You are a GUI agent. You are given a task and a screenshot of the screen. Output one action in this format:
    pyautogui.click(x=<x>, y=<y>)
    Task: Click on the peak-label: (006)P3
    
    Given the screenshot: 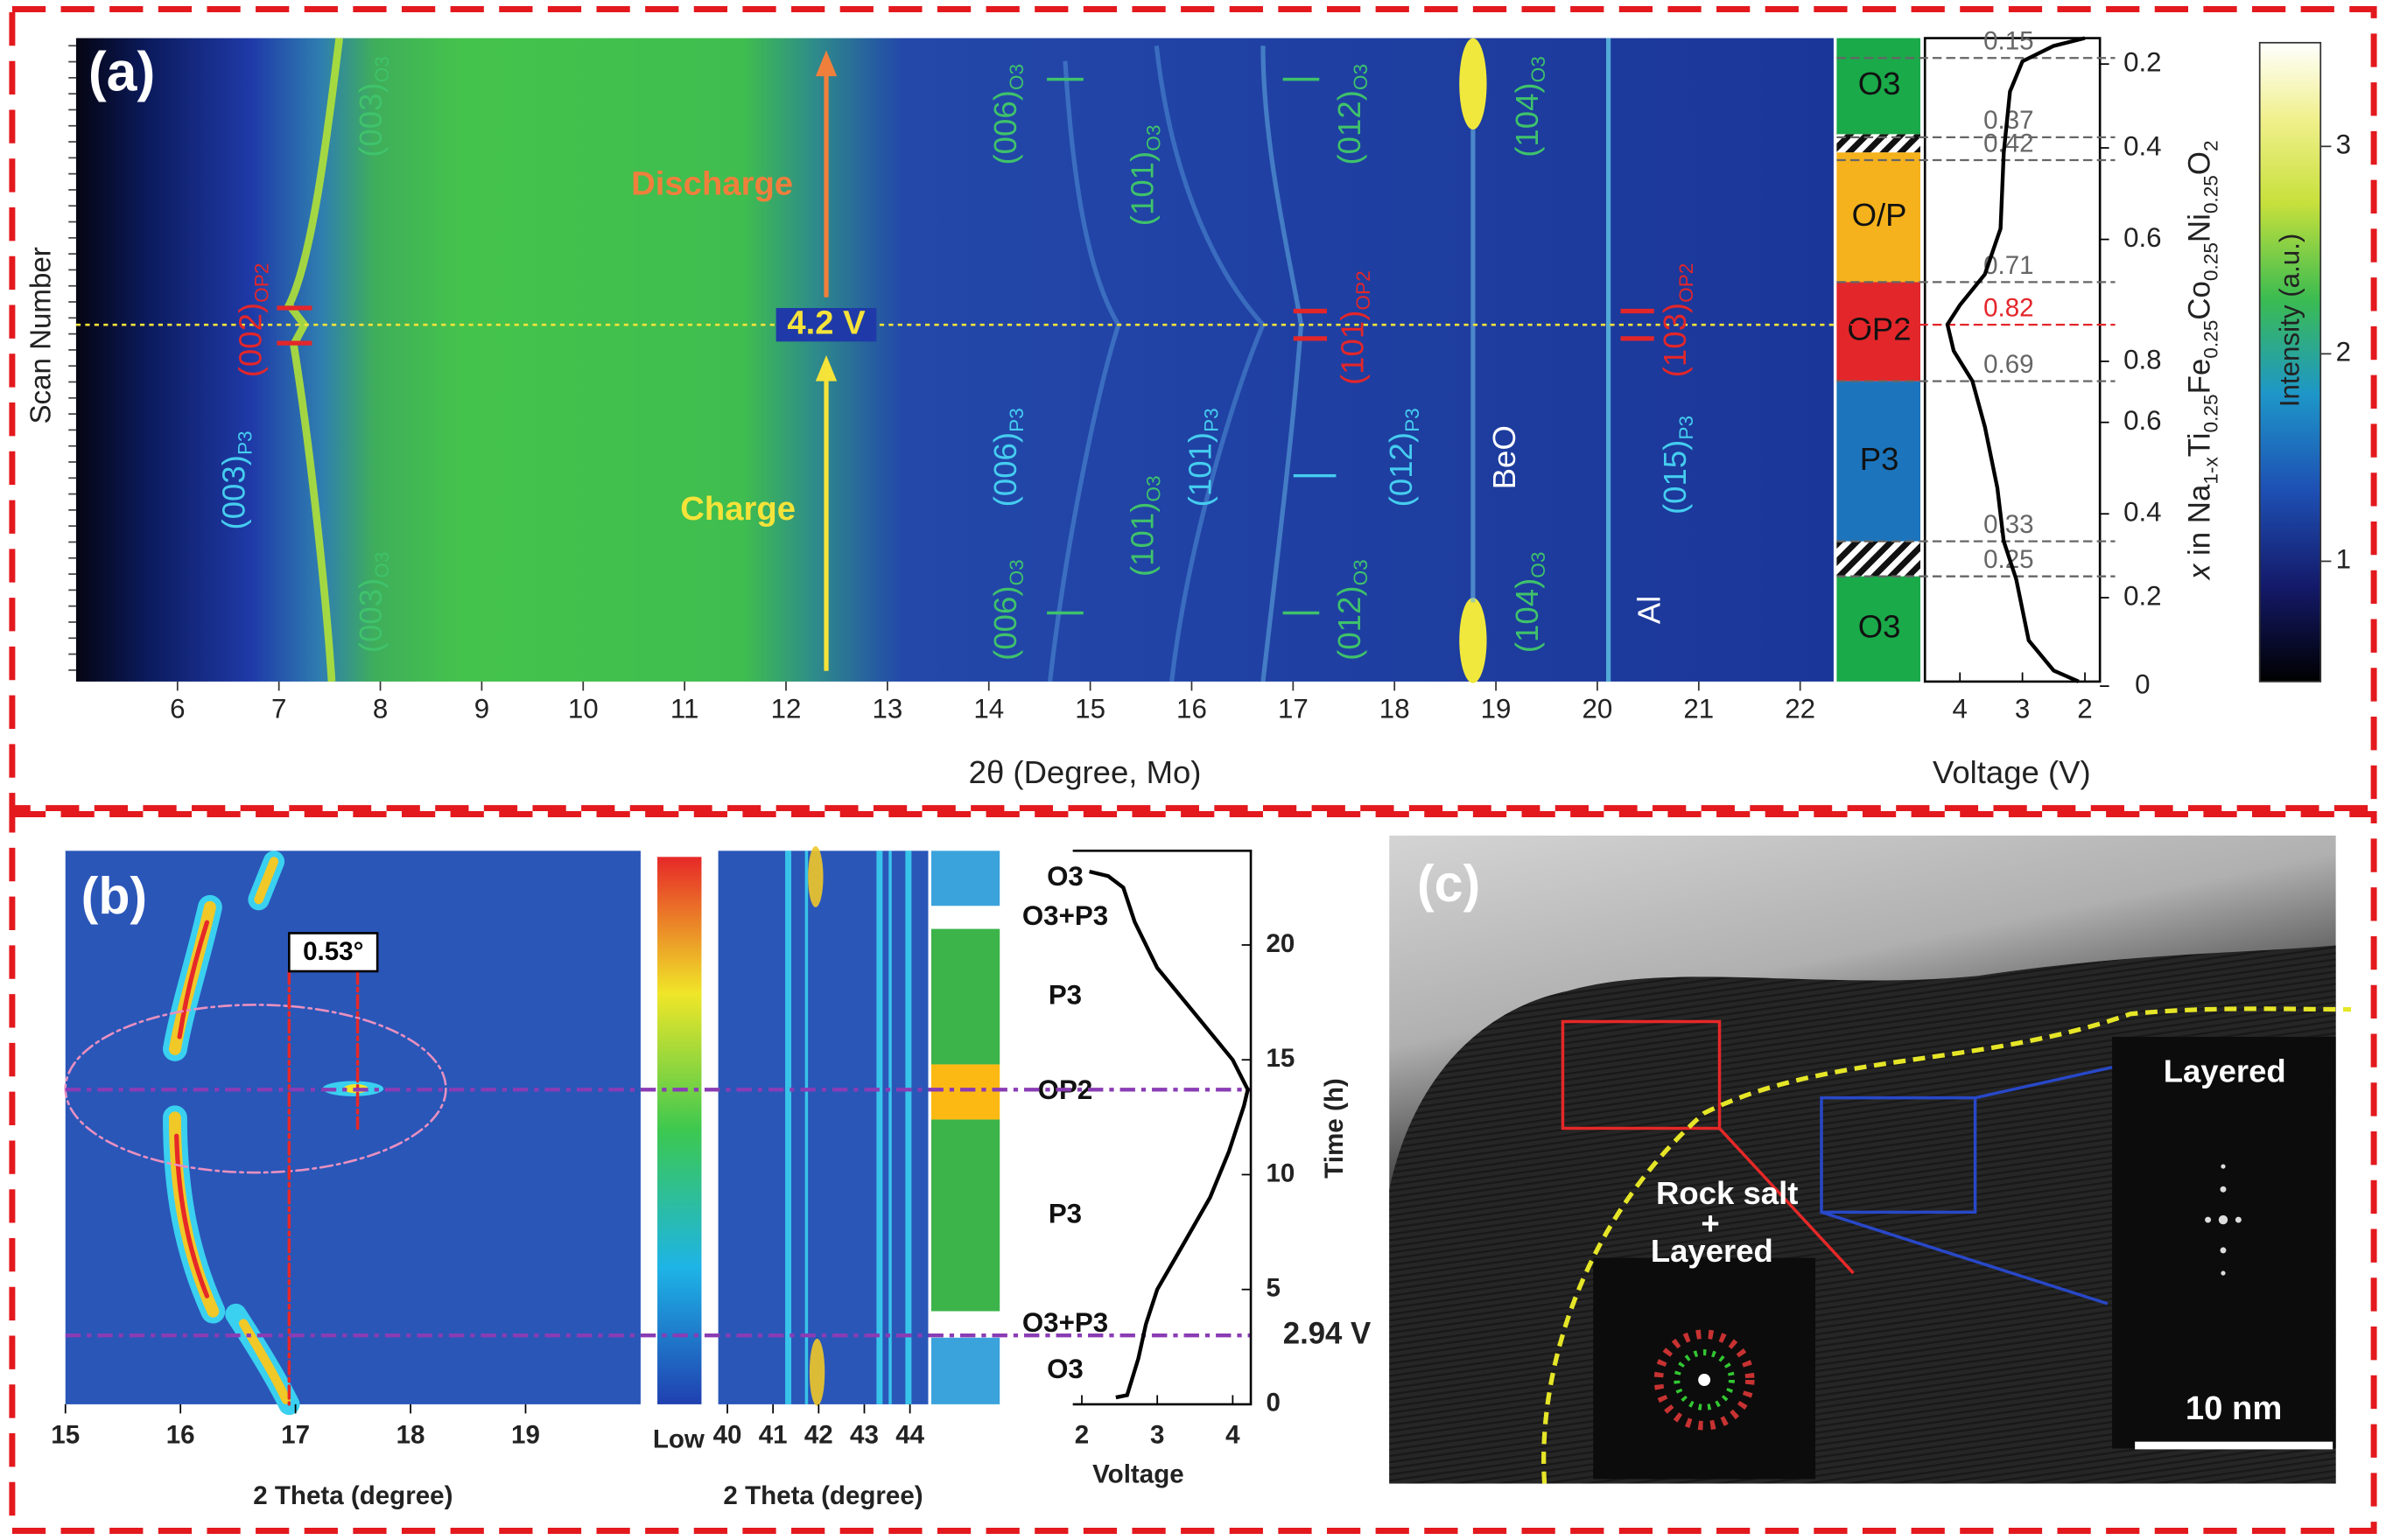 What is the action you would take?
    pyautogui.click(x=1007, y=457)
    